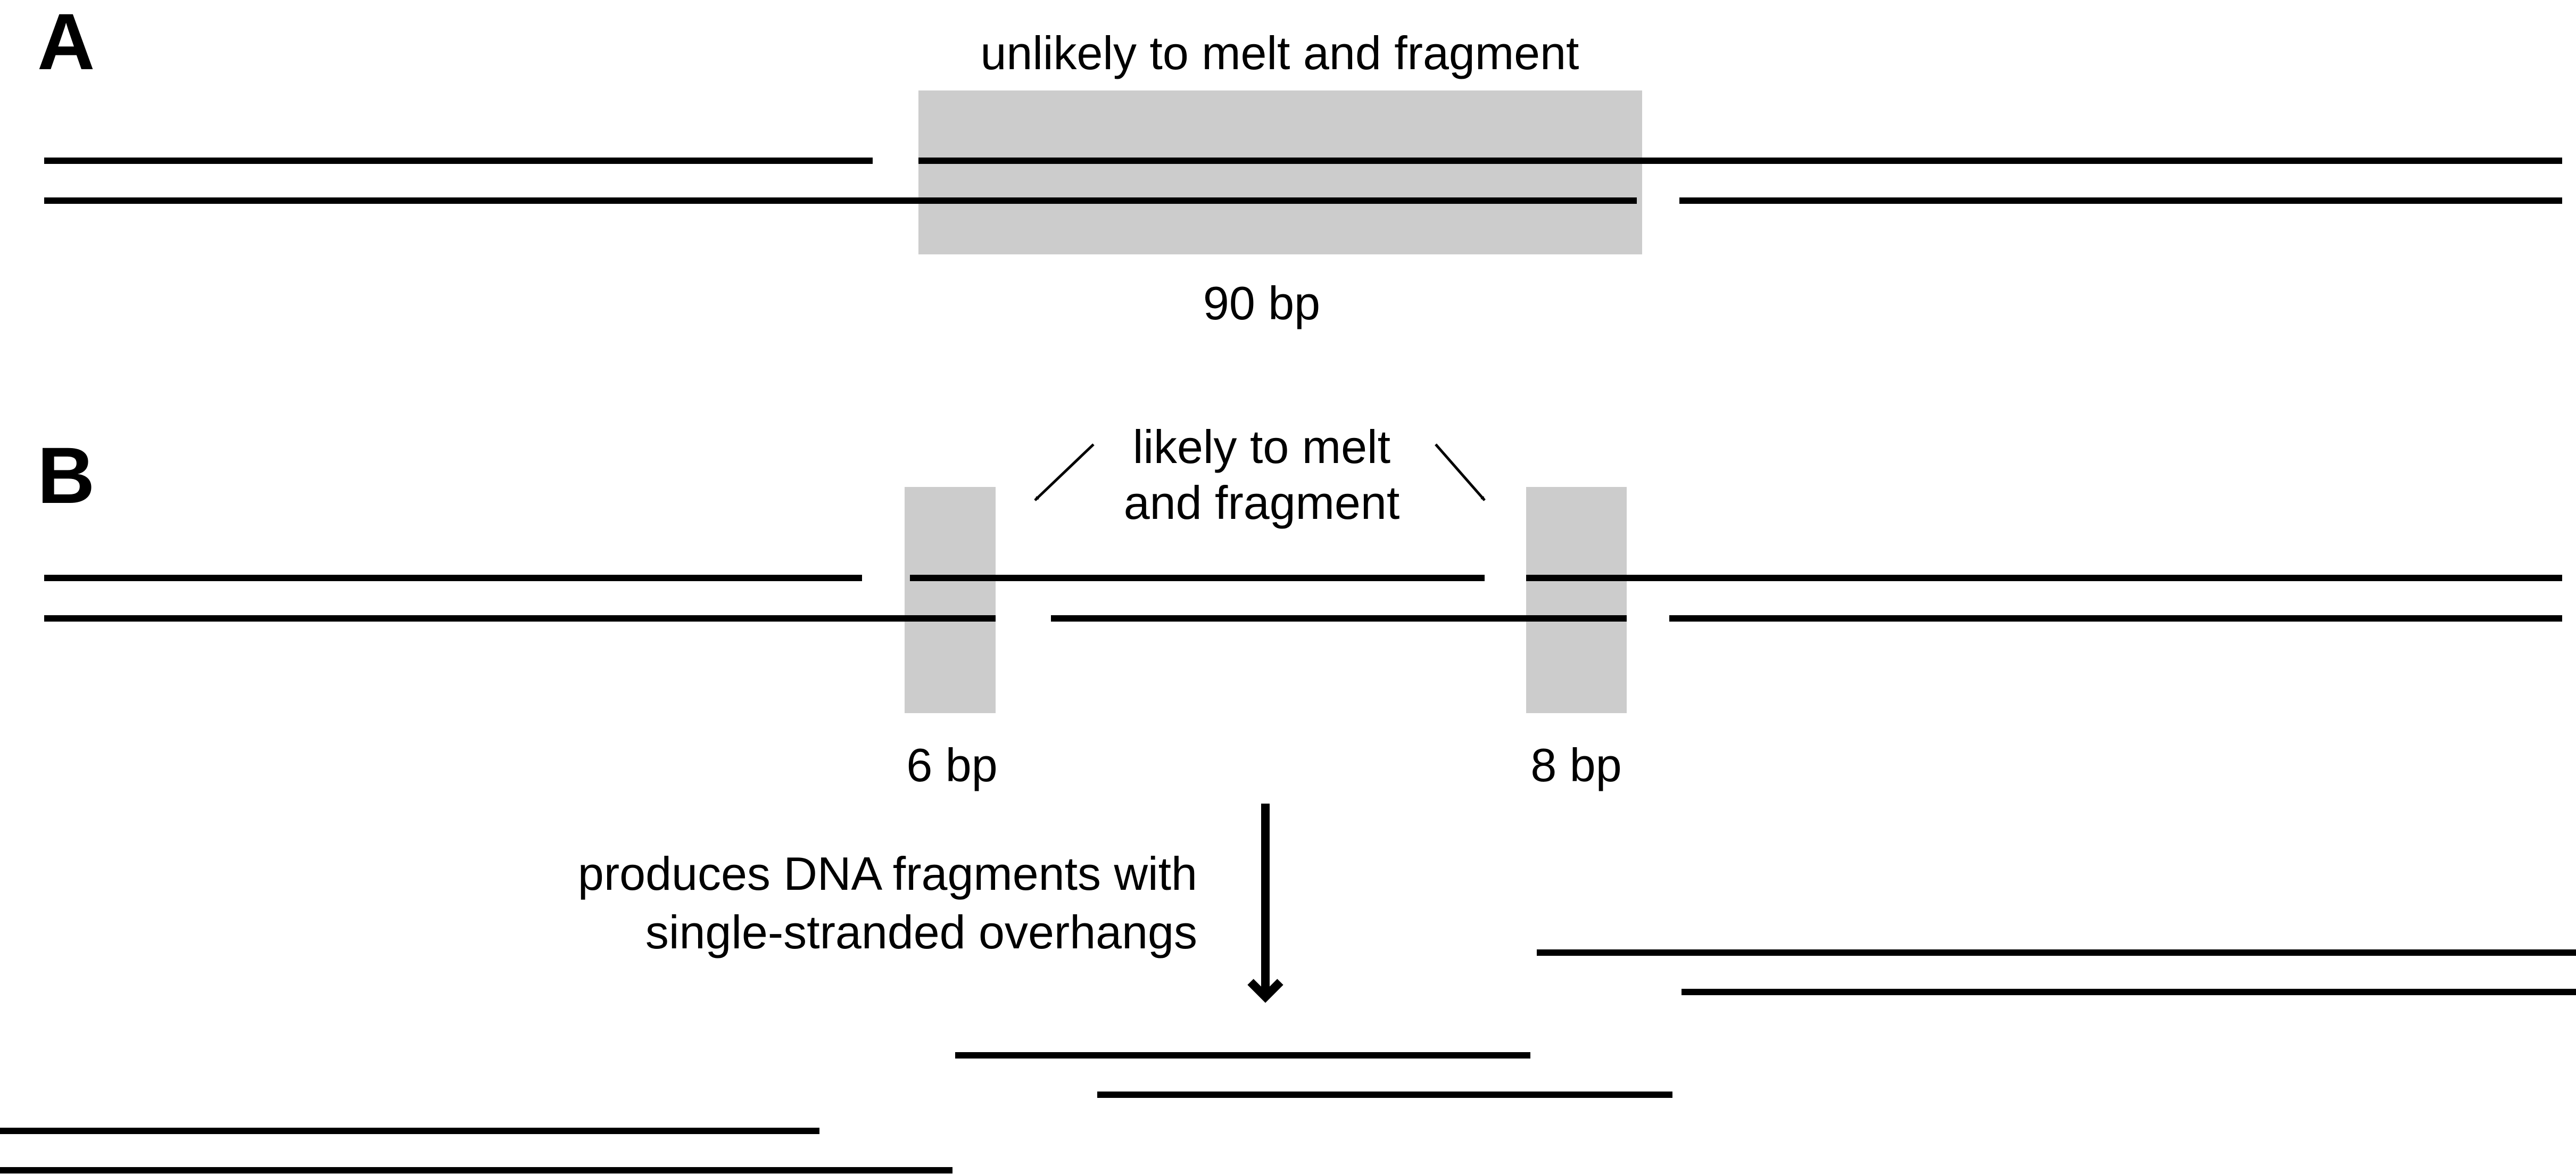 Image resolution: width=2576 pixels, height=1174 pixels. Describe the element at coordinates (1261, 303) in the screenshot. I see `panel-a-size-label: 90 bp` at that location.